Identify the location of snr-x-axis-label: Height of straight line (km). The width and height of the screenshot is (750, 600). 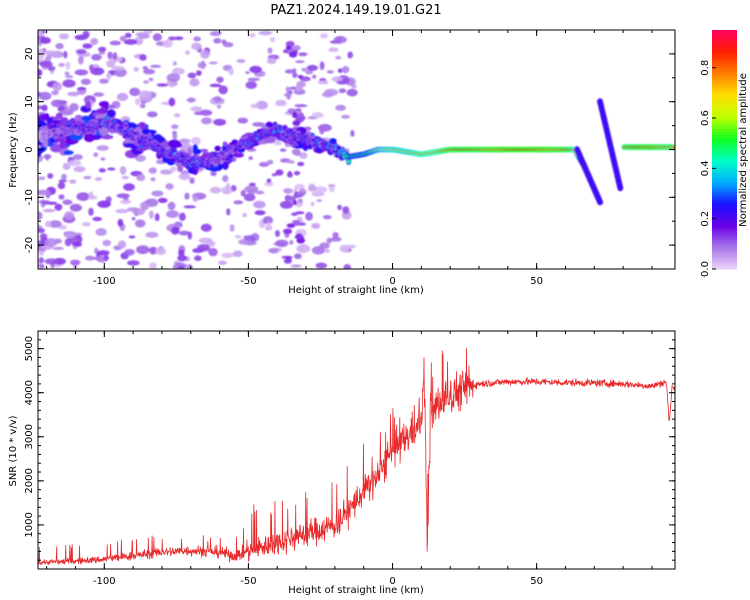
(356, 590).